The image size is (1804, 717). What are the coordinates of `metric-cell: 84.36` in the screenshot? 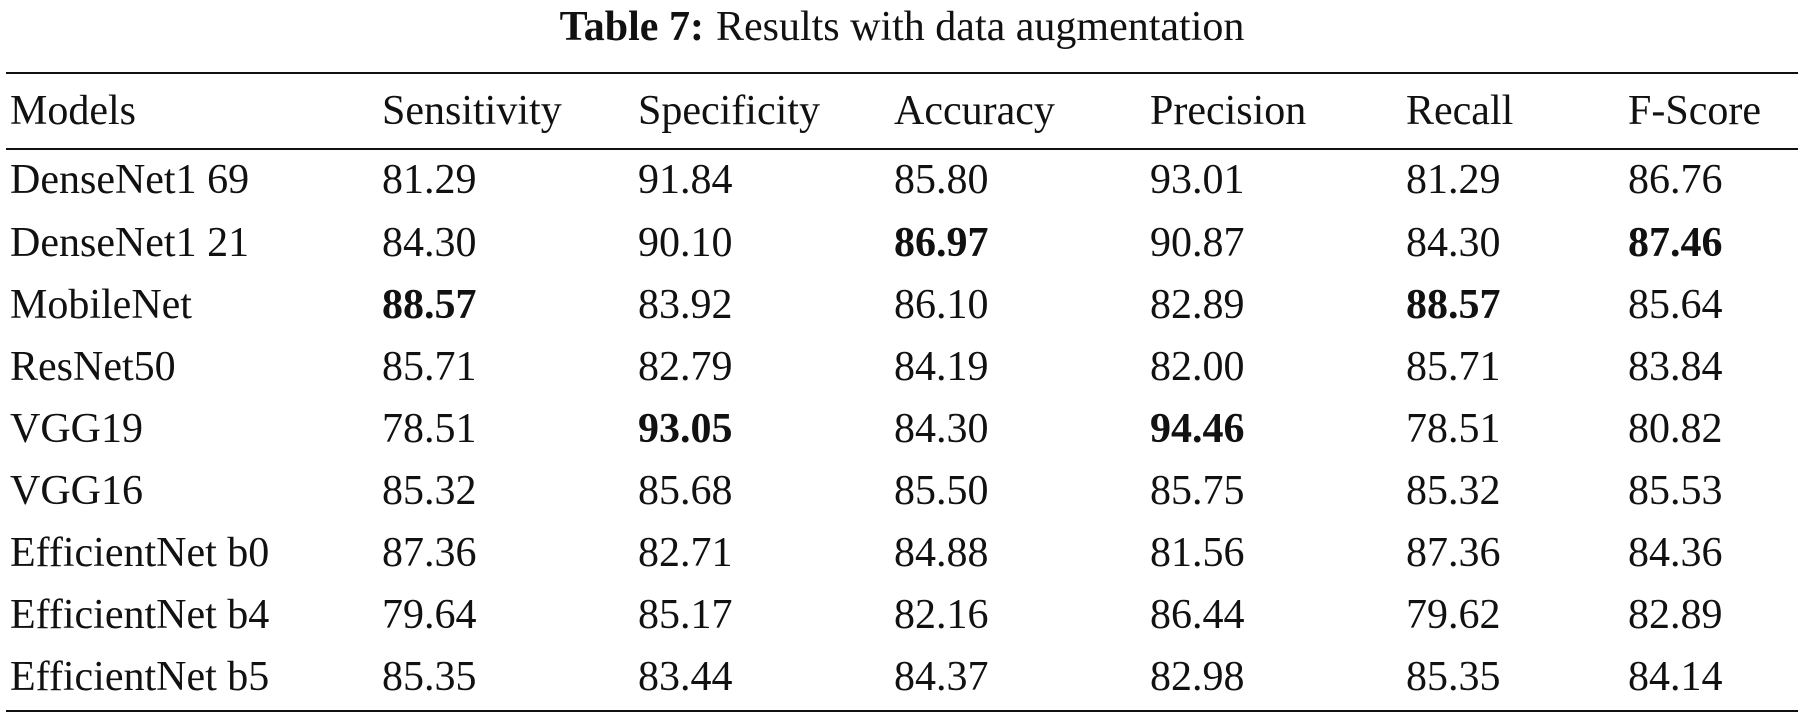 It's located at (1675, 553).